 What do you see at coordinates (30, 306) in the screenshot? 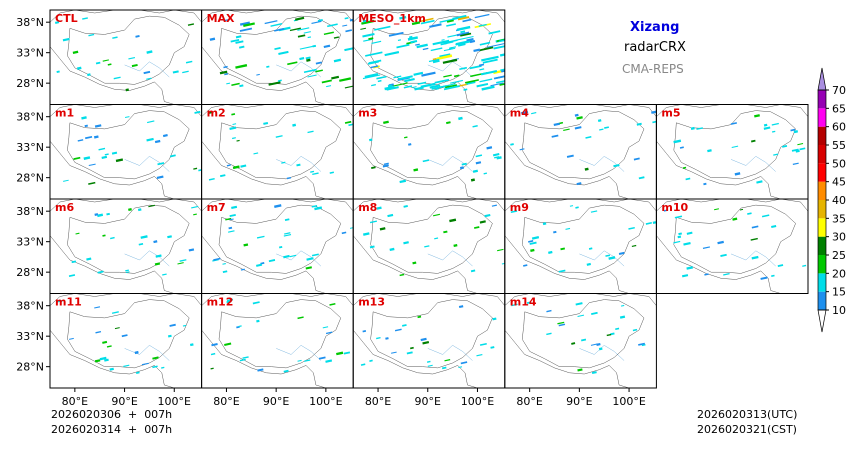
I see `lat-tick-label: 38°N` at bounding box center [30, 306].